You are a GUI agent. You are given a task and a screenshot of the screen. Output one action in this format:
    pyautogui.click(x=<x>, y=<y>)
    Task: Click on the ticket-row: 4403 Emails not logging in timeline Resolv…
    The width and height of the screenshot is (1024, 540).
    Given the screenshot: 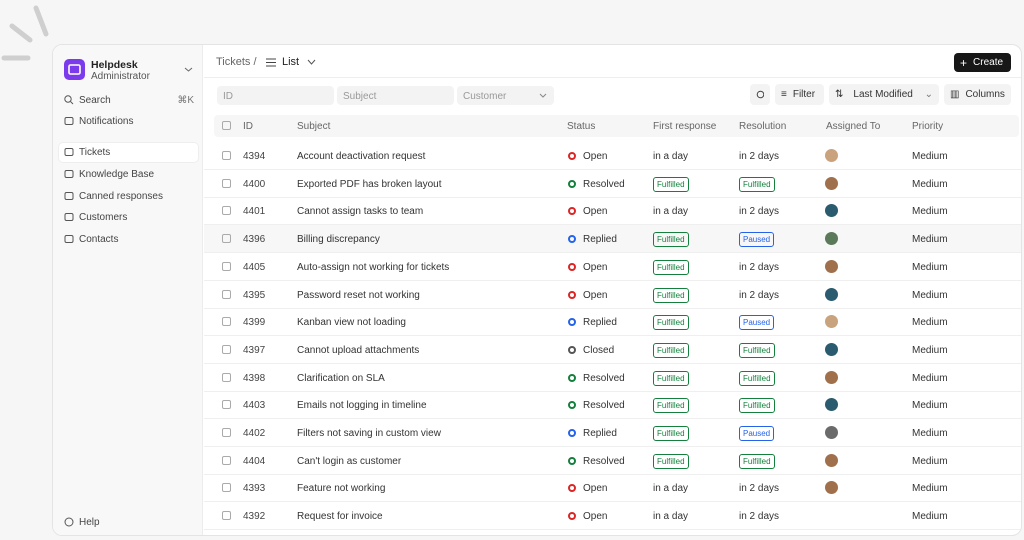 What is the action you would take?
    pyautogui.click(x=612, y=405)
    